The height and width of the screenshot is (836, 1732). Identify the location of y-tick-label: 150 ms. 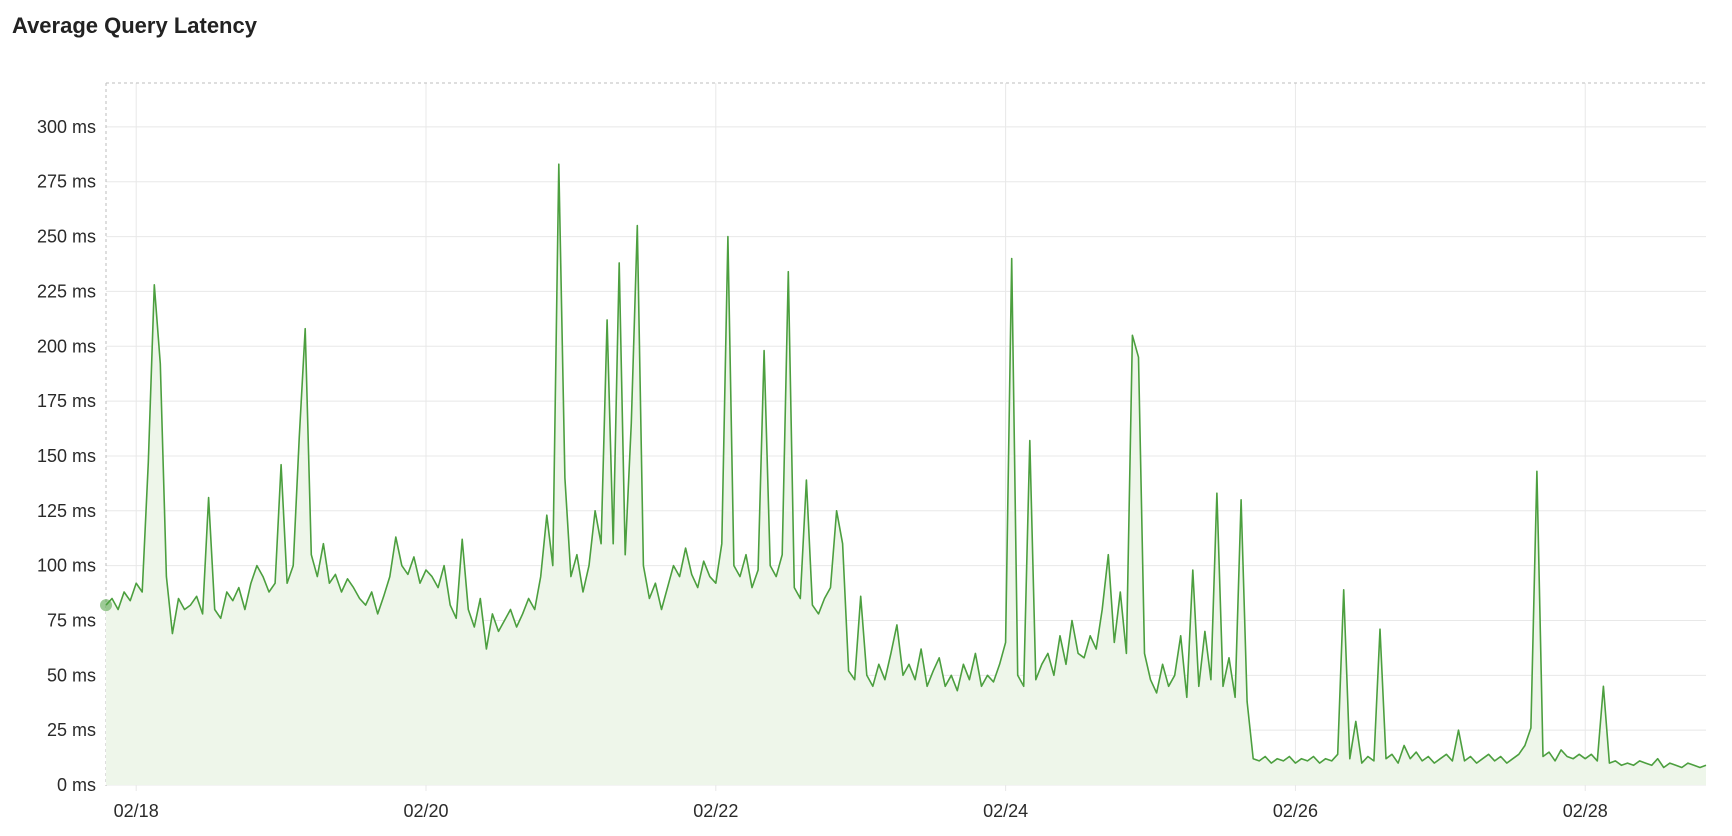
(66, 456).